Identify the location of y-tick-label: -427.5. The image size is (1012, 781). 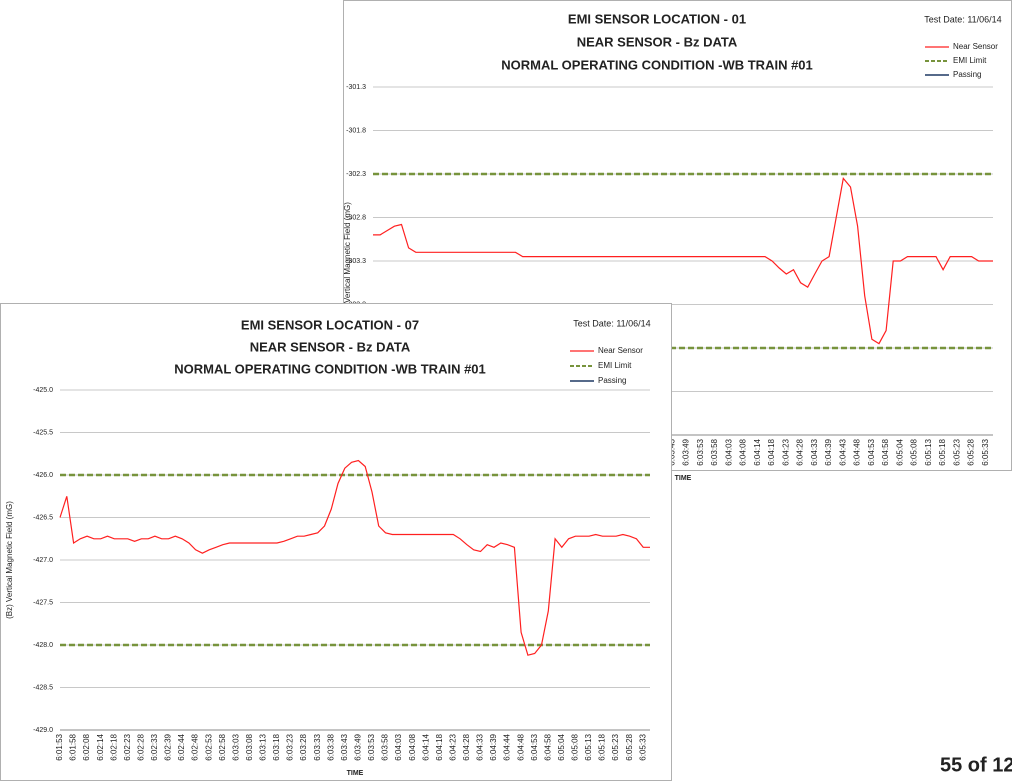
(43, 602).